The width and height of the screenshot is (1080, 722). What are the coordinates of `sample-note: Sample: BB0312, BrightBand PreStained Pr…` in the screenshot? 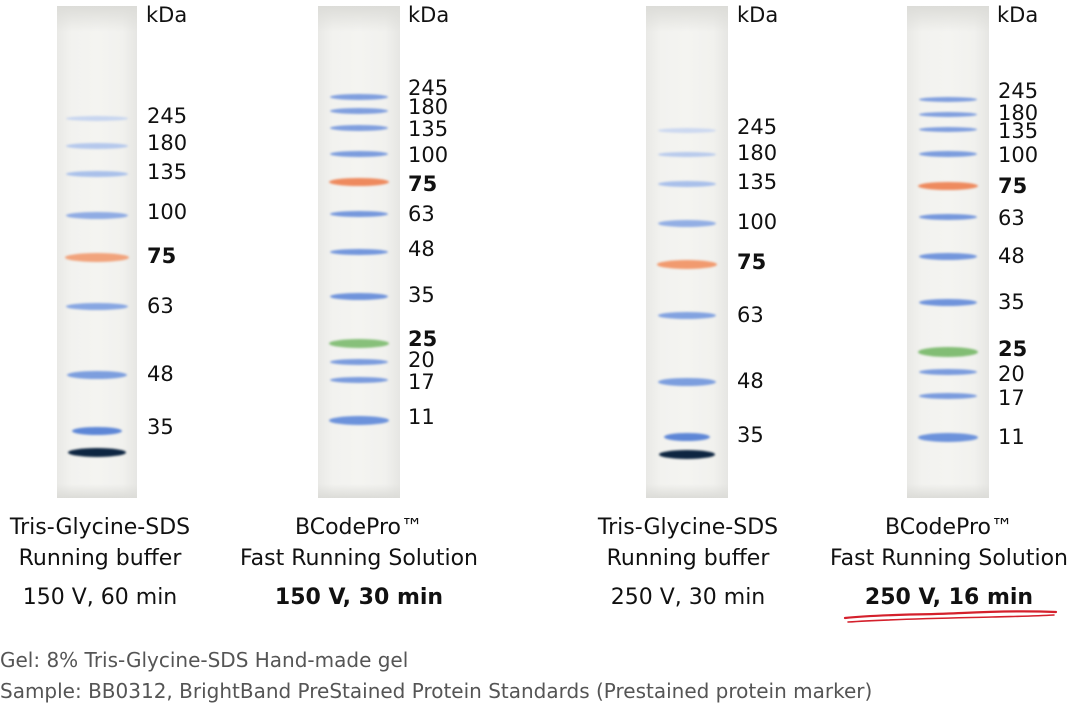 It's located at (436, 691).